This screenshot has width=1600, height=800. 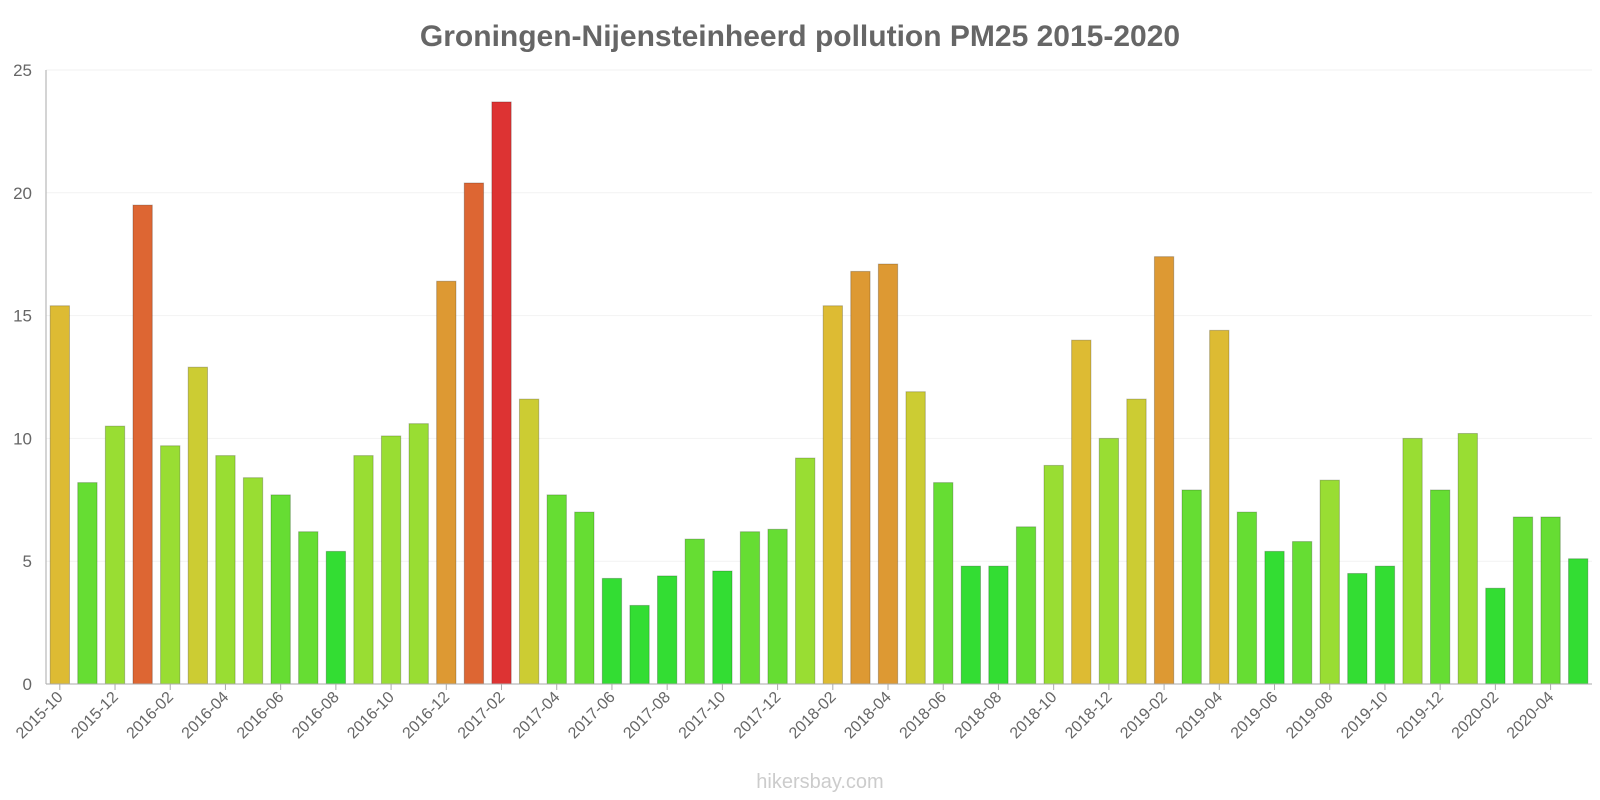 What do you see at coordinates (151, 716) in the screenshot?
I see `x-tick-label-2016-02: 2016-02` at bounding box center [151, 716].